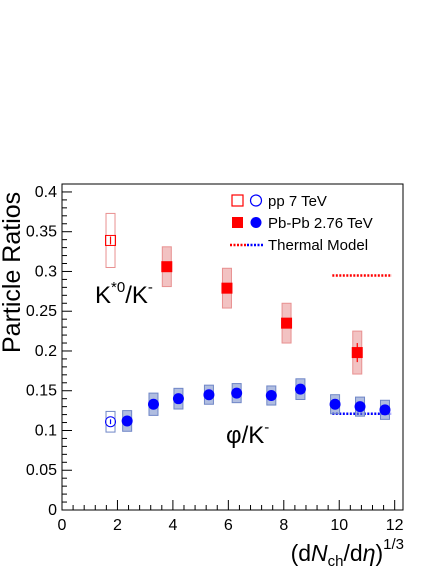 The height and width of the screenshot is (568, 439). I want to click on legend-pbpb-square-marker, so click(237, 222).